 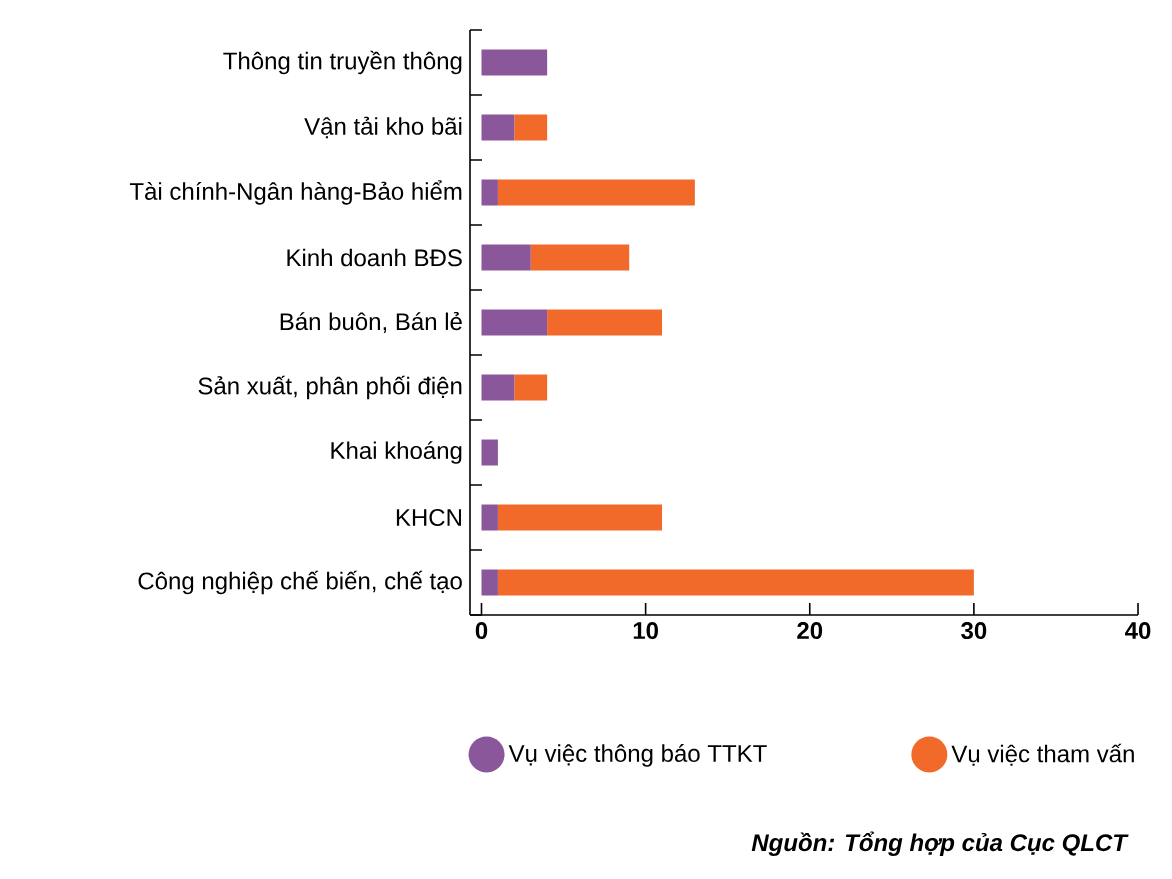 What do you see at coordinates (1042, 754) in the screenshot?
I see `legend-label: Vụ việc tham vấn` at bounding box center [1042, 754].